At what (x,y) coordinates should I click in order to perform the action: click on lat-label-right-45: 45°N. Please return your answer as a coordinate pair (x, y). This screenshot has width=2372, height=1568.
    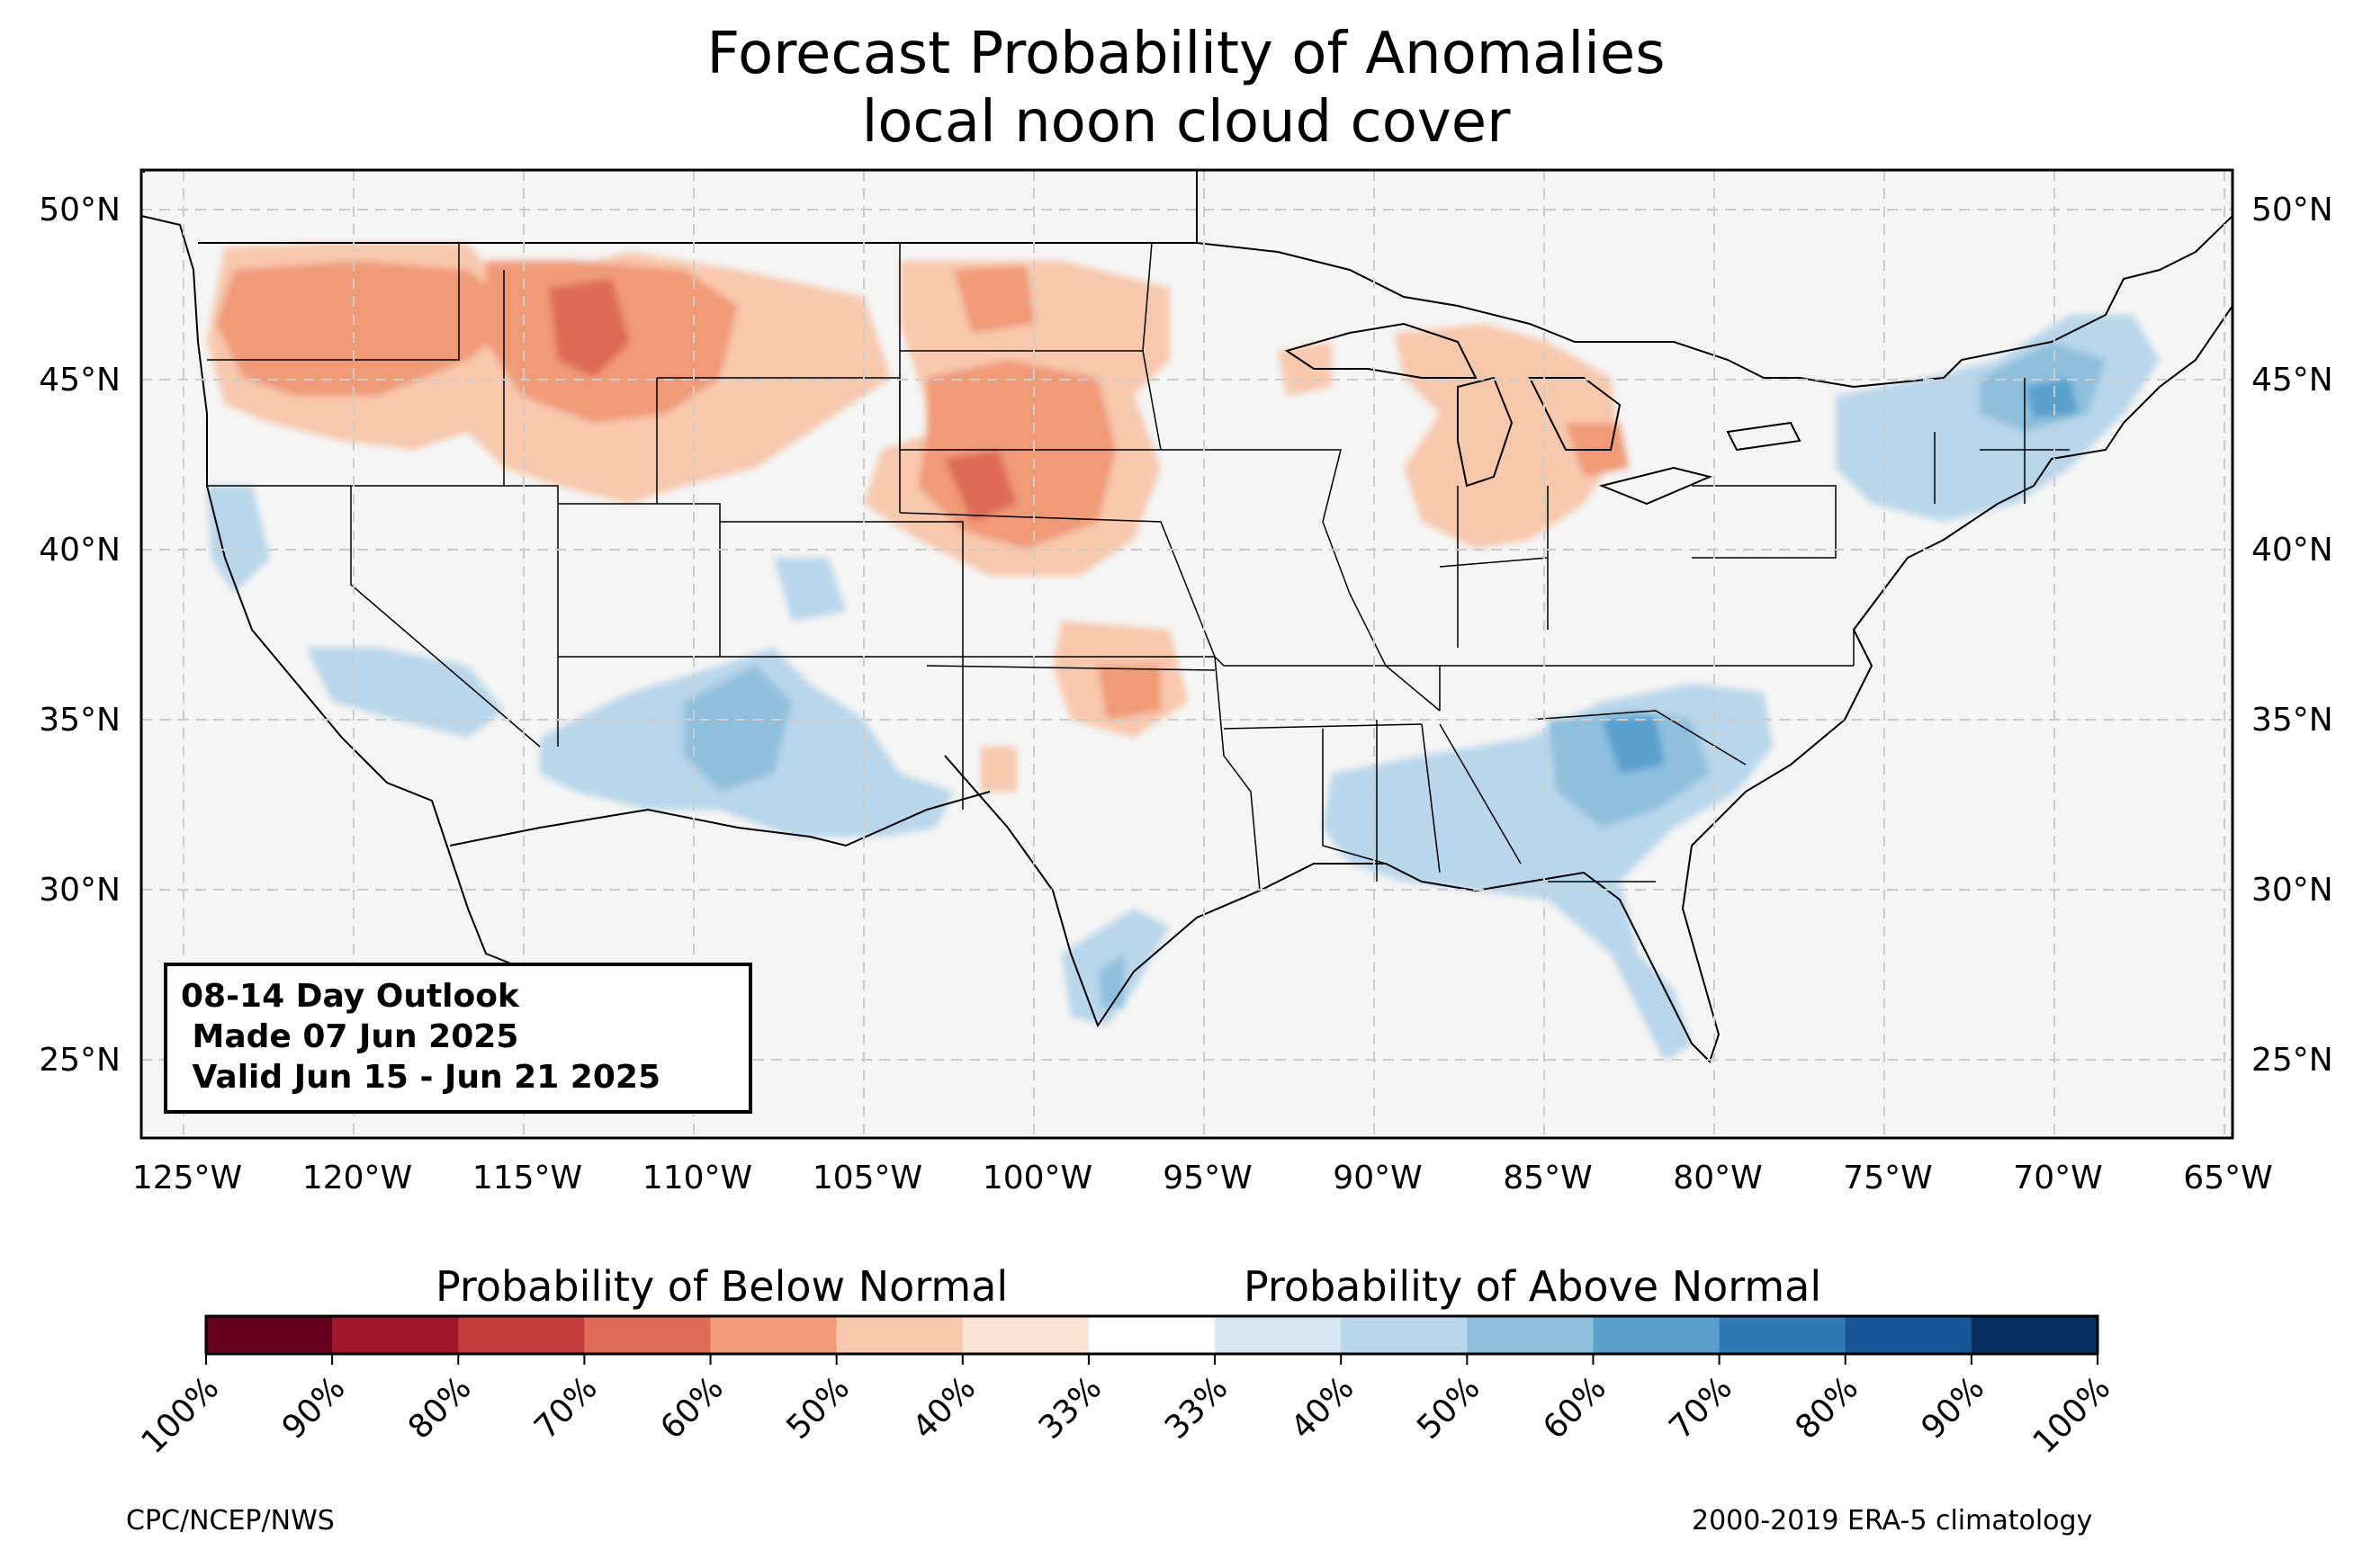
    Looking at the image, I should click on (2292, 380).